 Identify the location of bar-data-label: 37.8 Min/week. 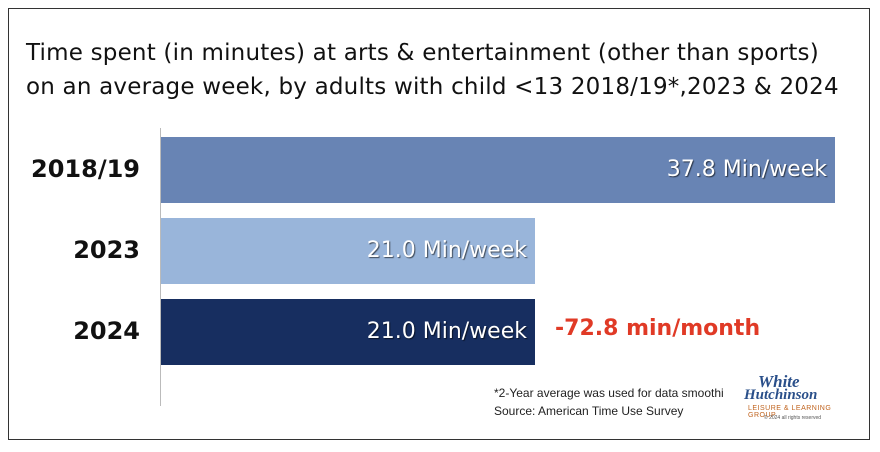
(746, 169).